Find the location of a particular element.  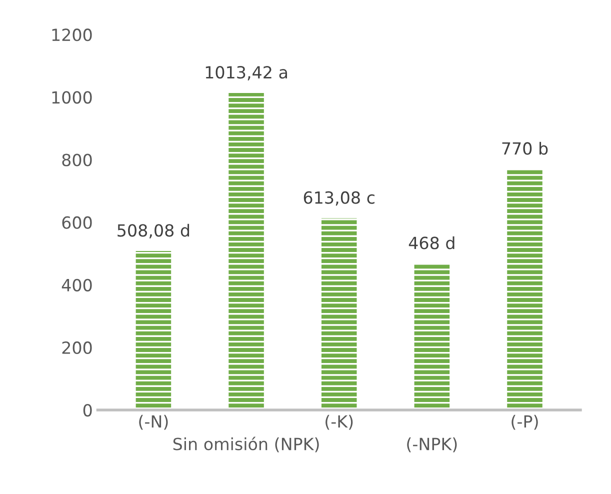

data-label: 468 d is located at coordinates (431, 243).